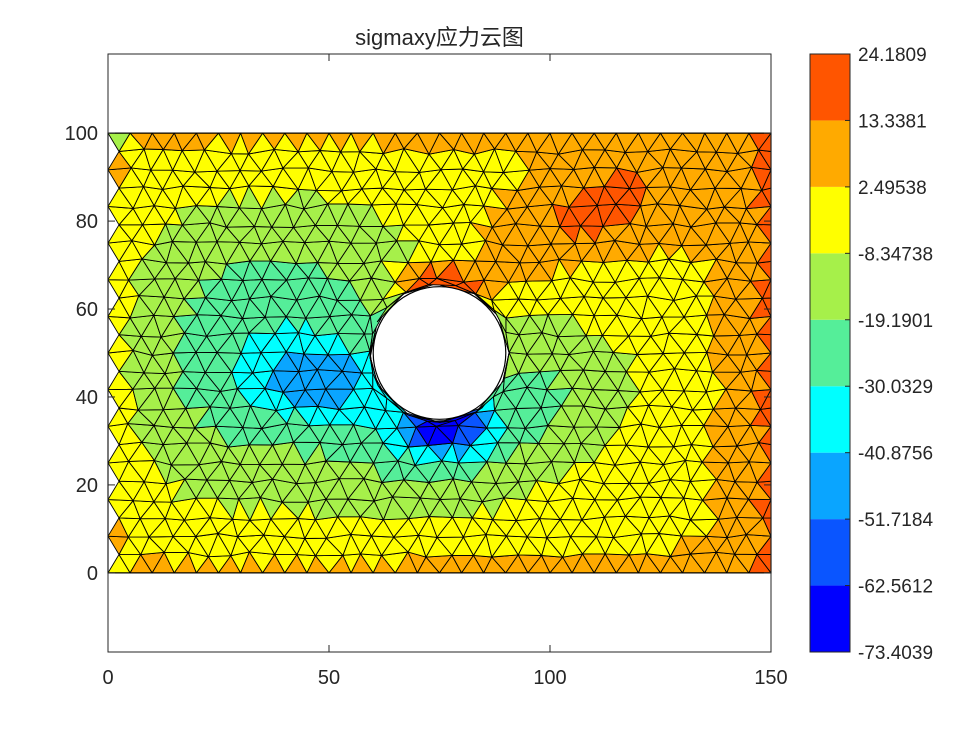 This screenshot has width=976, height=733. Describe the element at coordinates (439, 37) in the screenshot. I see `chart-title: sigmaxy应力云图` at that location.